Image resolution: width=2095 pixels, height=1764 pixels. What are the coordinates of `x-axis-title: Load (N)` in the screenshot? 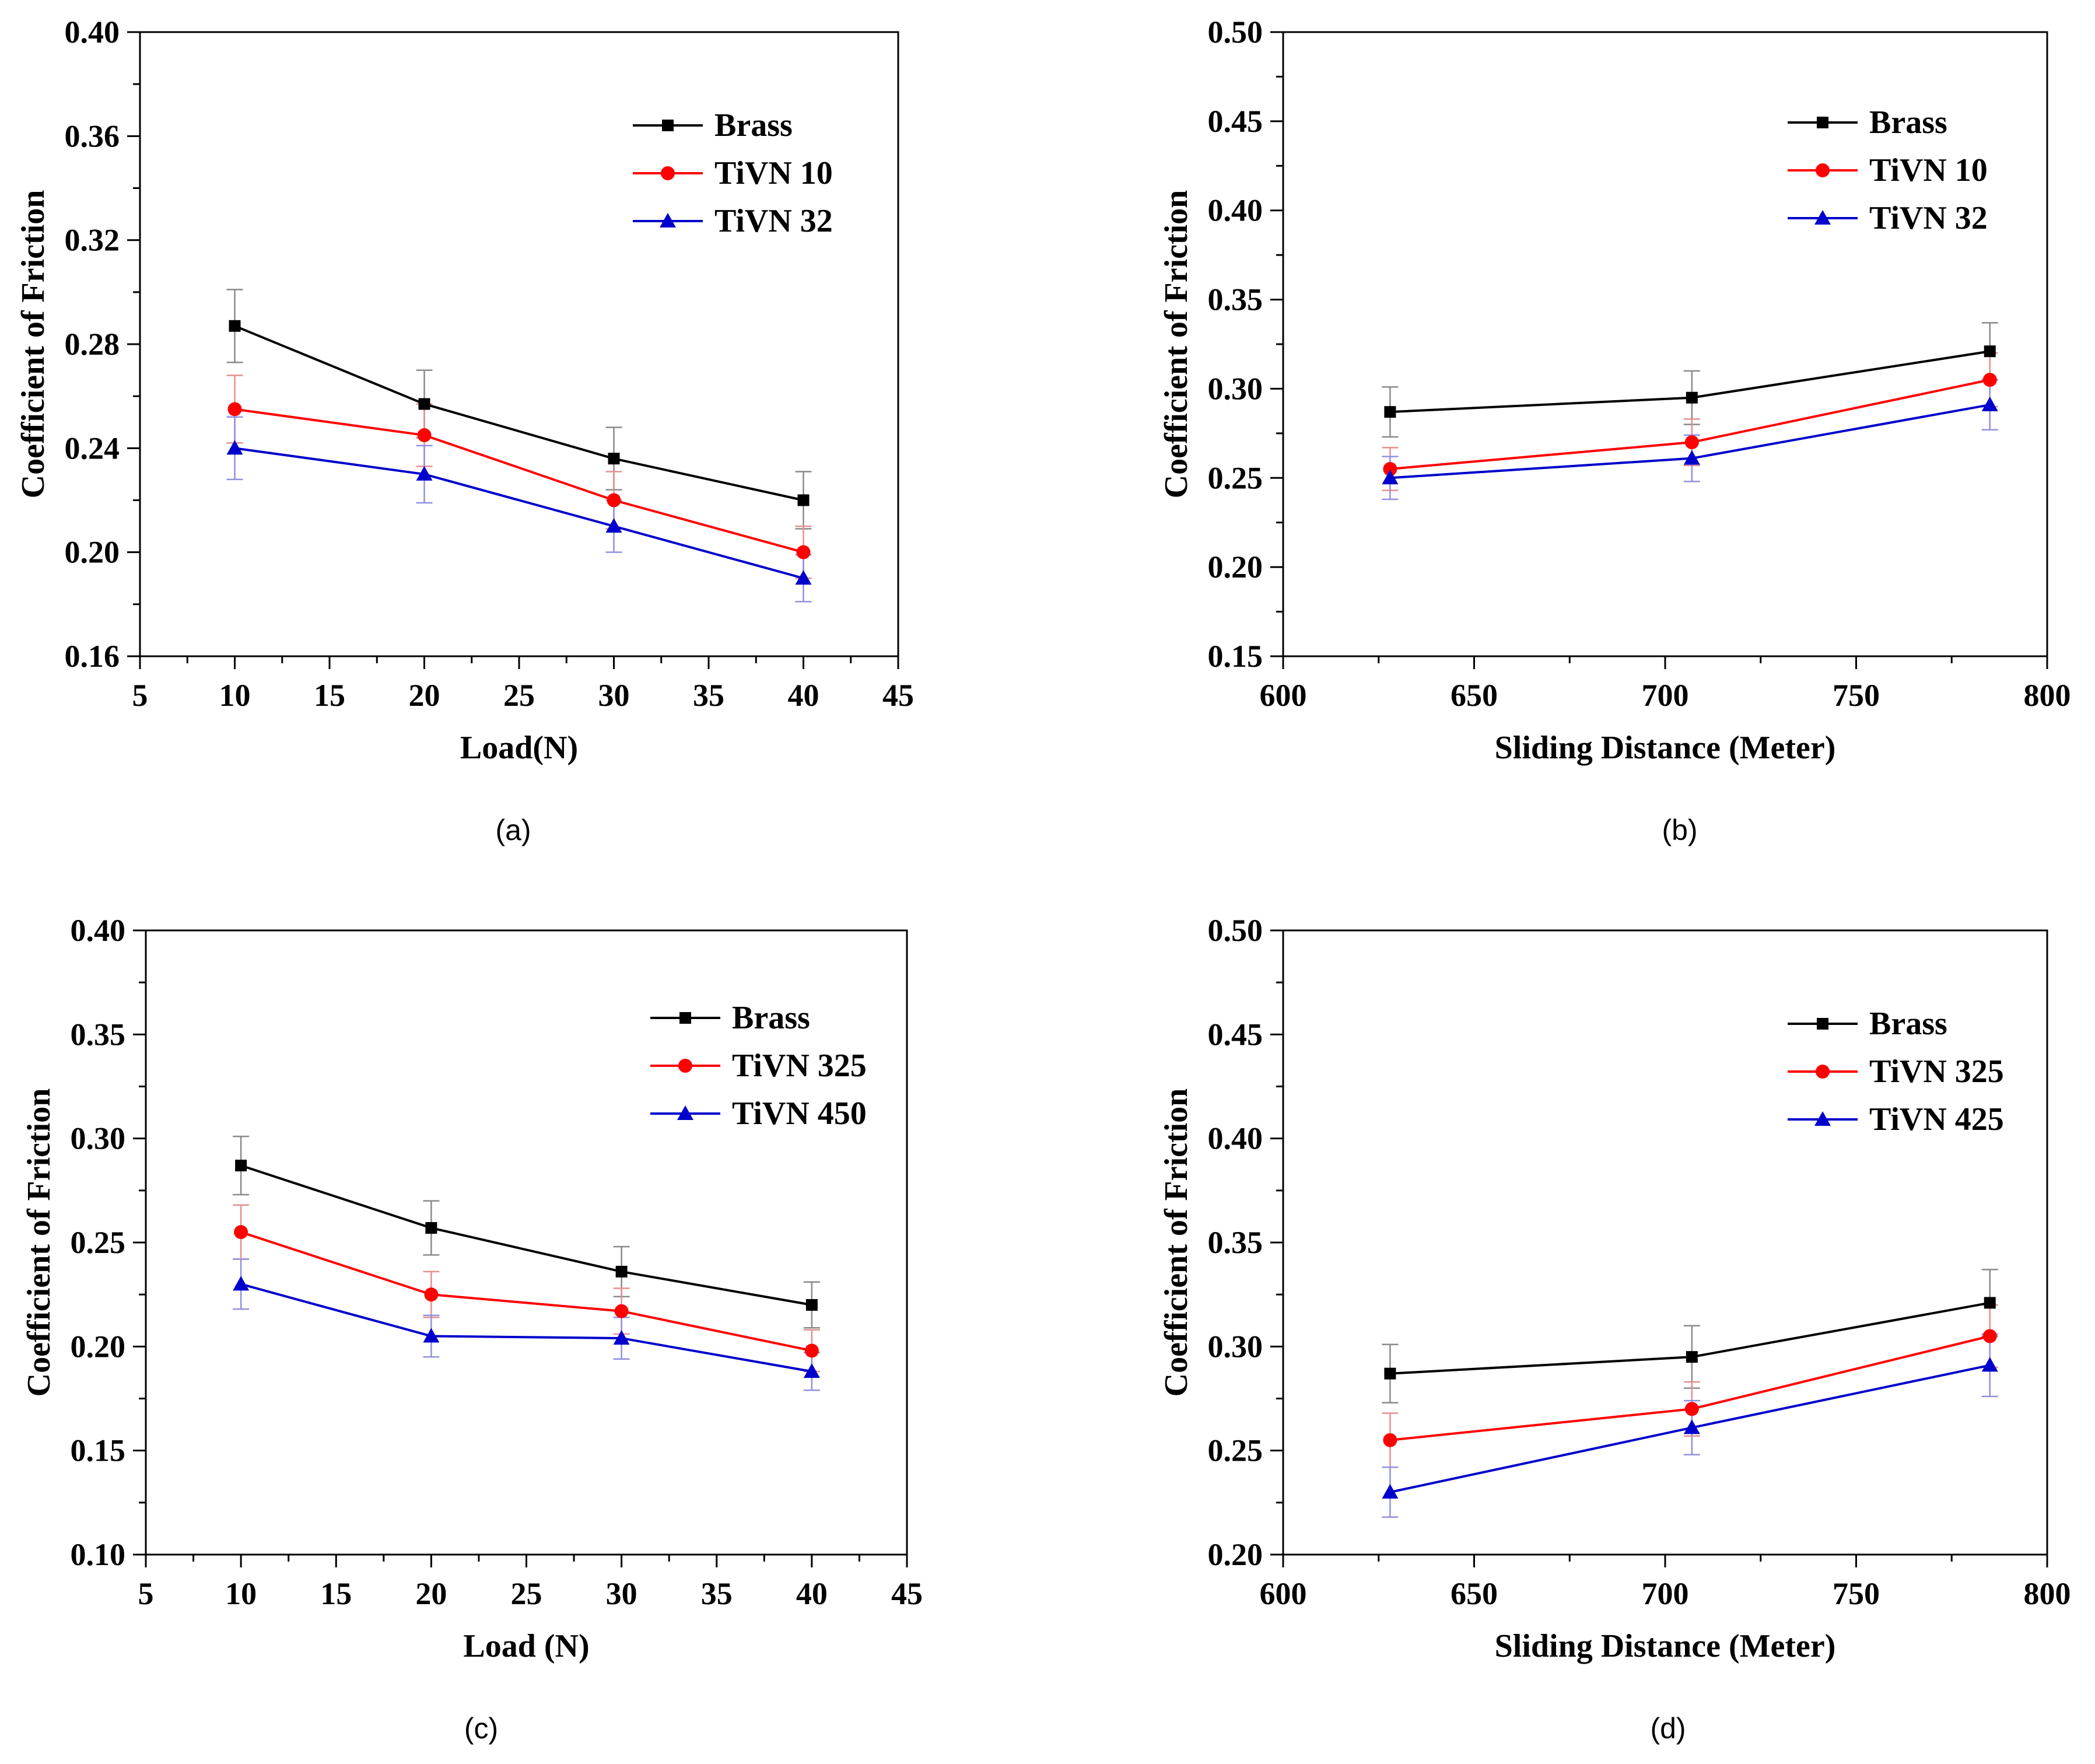 It's located at (526, 1646).